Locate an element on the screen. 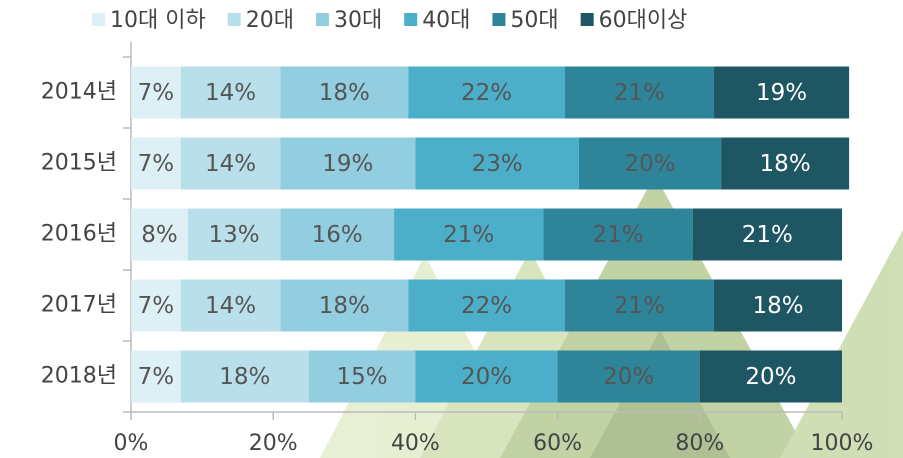  y-tick-label: 2016년 is located at coordinates (79, 234).